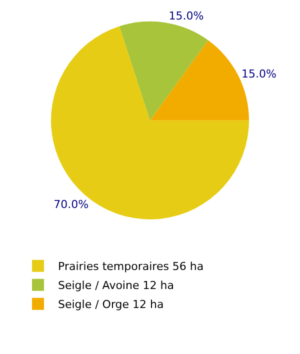 This screenshot has width=300, height=354. Describe the element at coordinates (116, 285) in the screenshot. I see `legend-label: Seigle / Avoine 12 ha` at that location.